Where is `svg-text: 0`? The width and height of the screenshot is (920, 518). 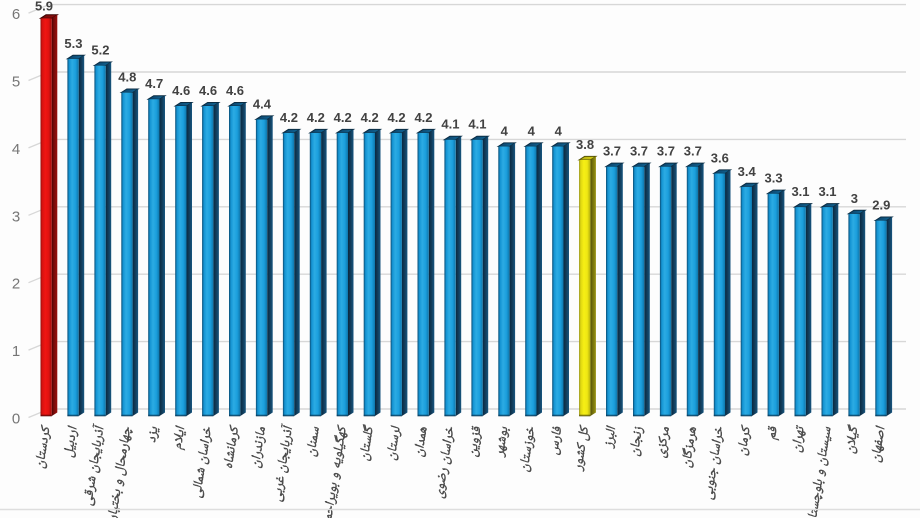
svg-text: 0 is located at coordinates (16, 419).